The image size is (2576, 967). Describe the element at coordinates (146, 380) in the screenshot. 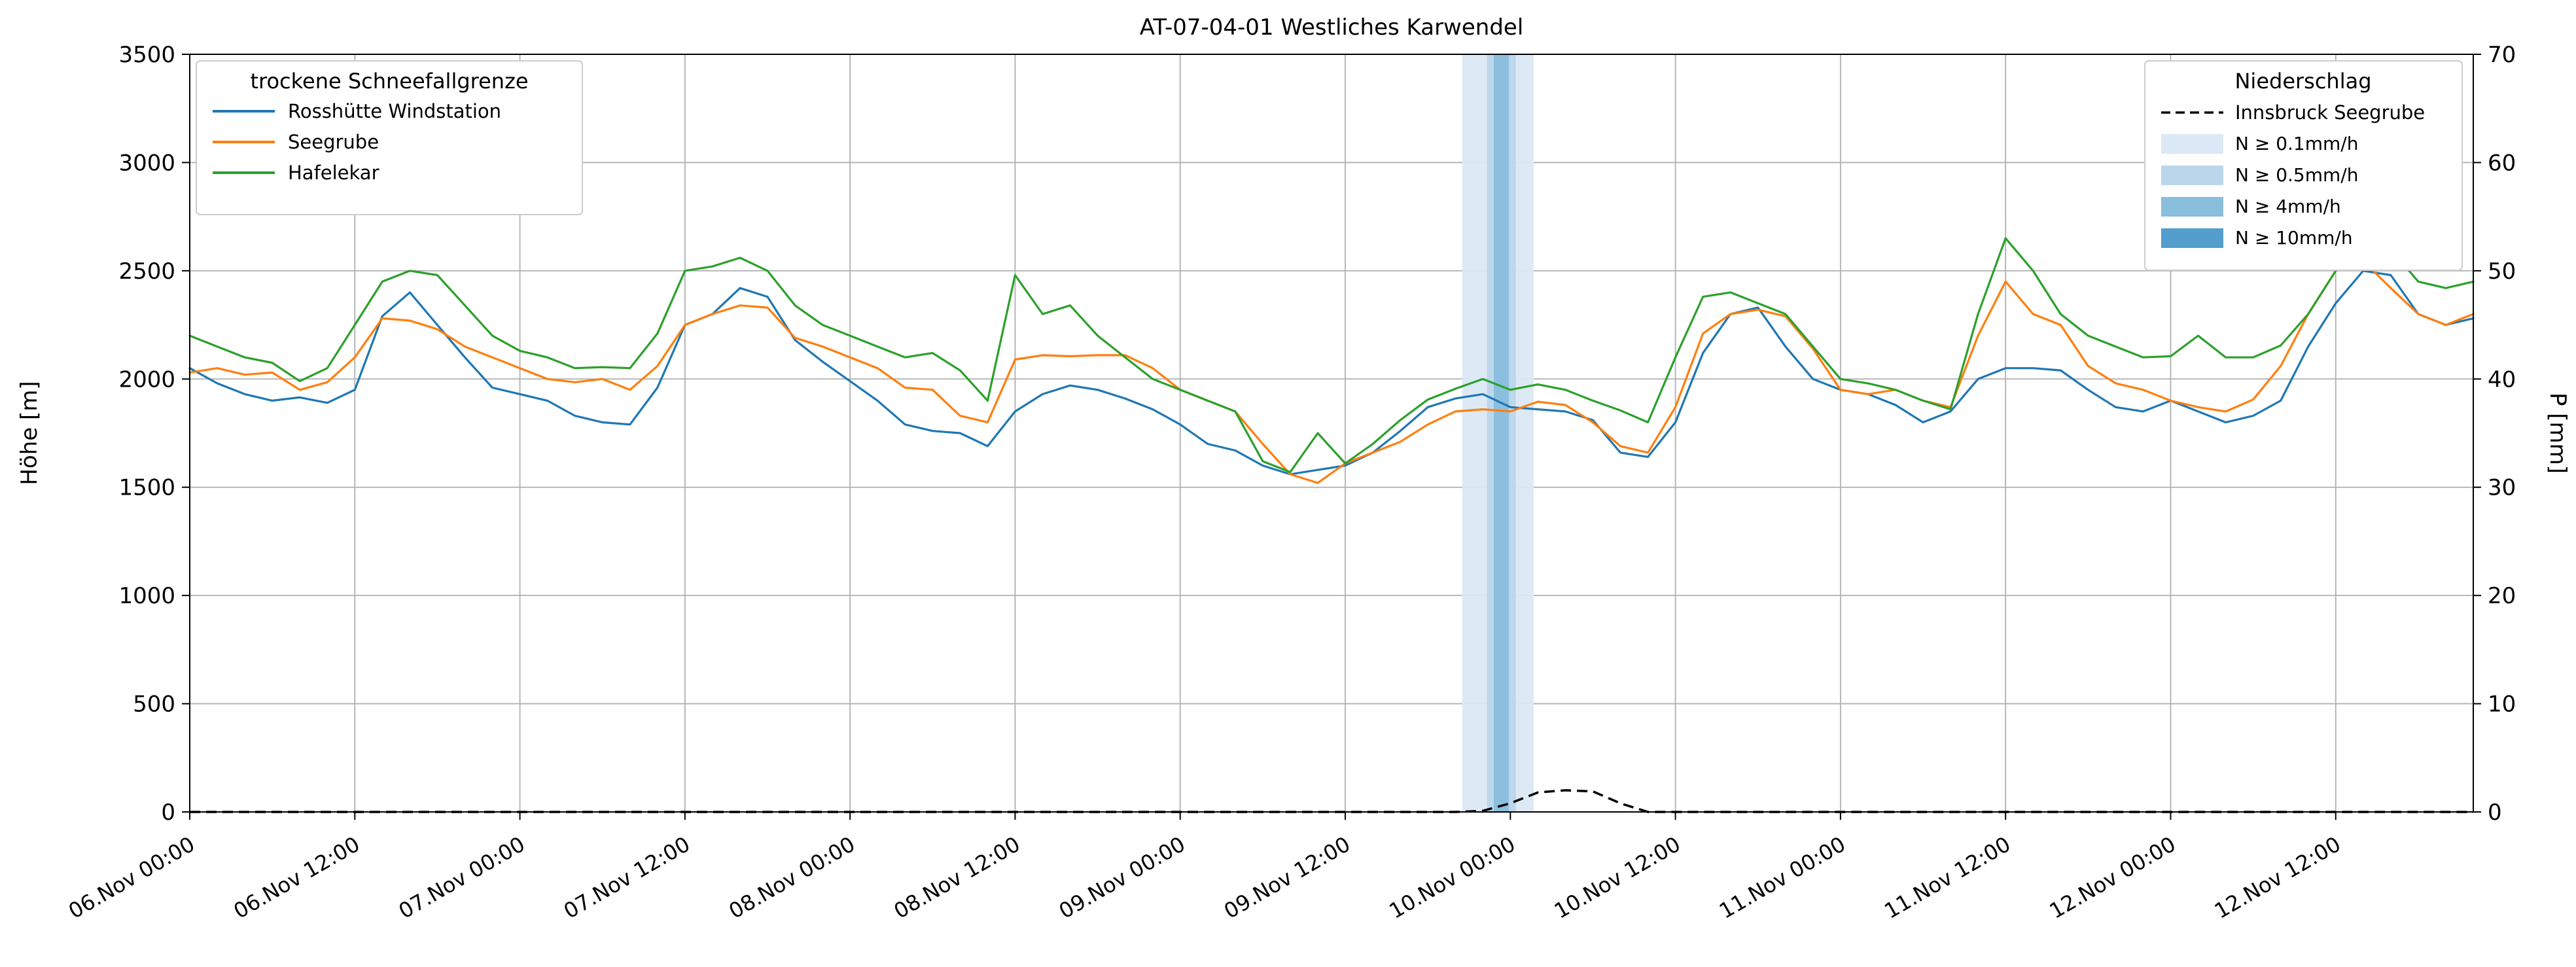

I see `y-tick-label-left: 2000` at that location.